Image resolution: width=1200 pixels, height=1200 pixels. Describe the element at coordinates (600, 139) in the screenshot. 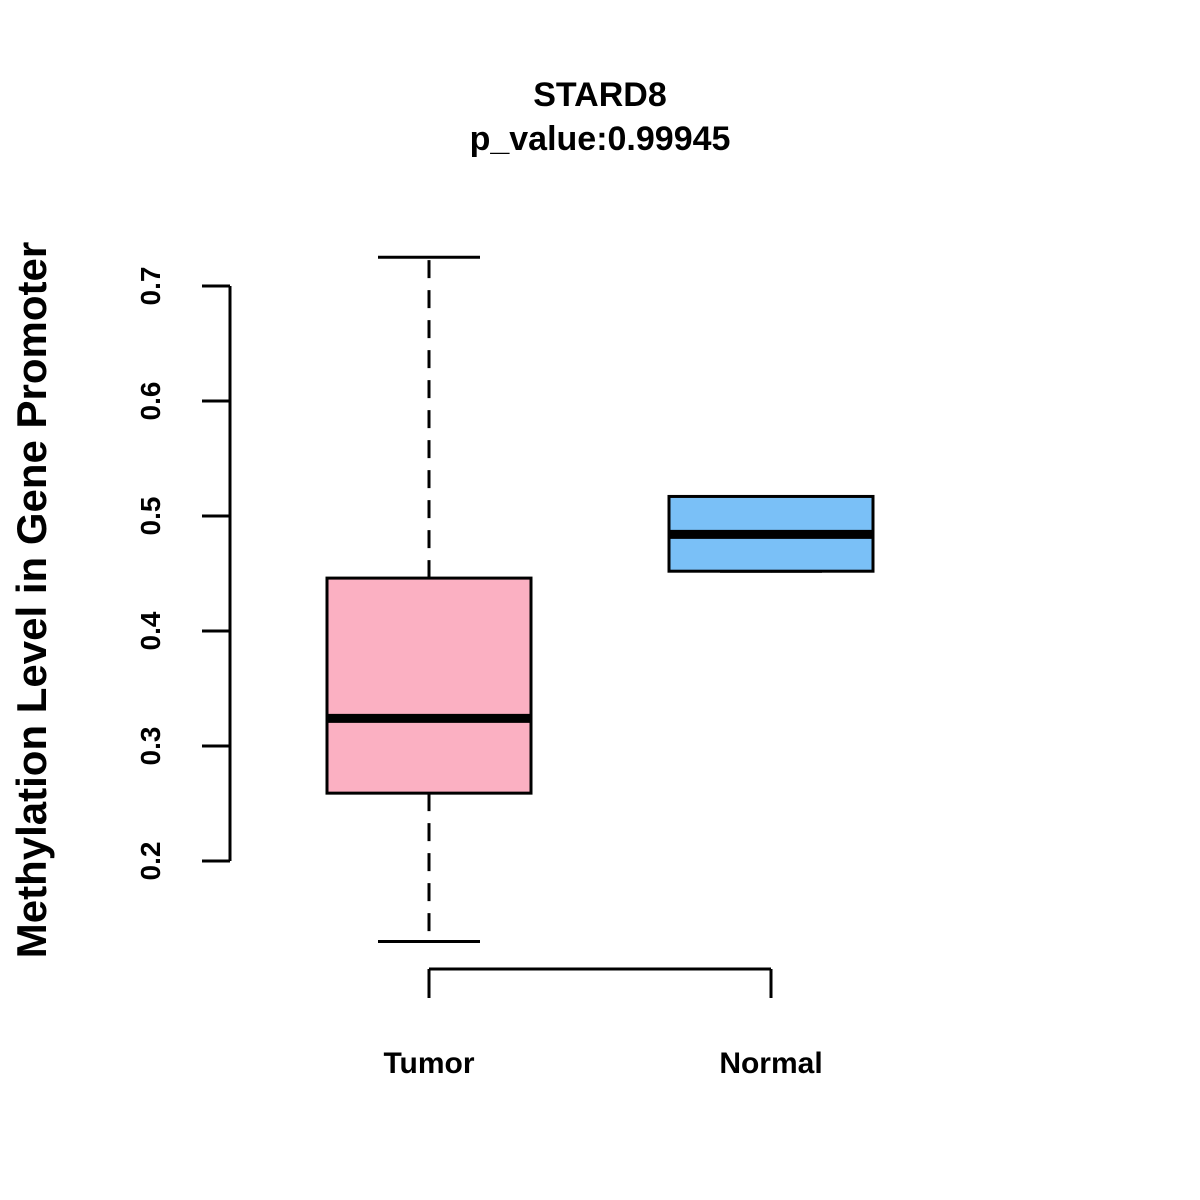

I see `chart-subtitle: p_value:0.99945` at that location.